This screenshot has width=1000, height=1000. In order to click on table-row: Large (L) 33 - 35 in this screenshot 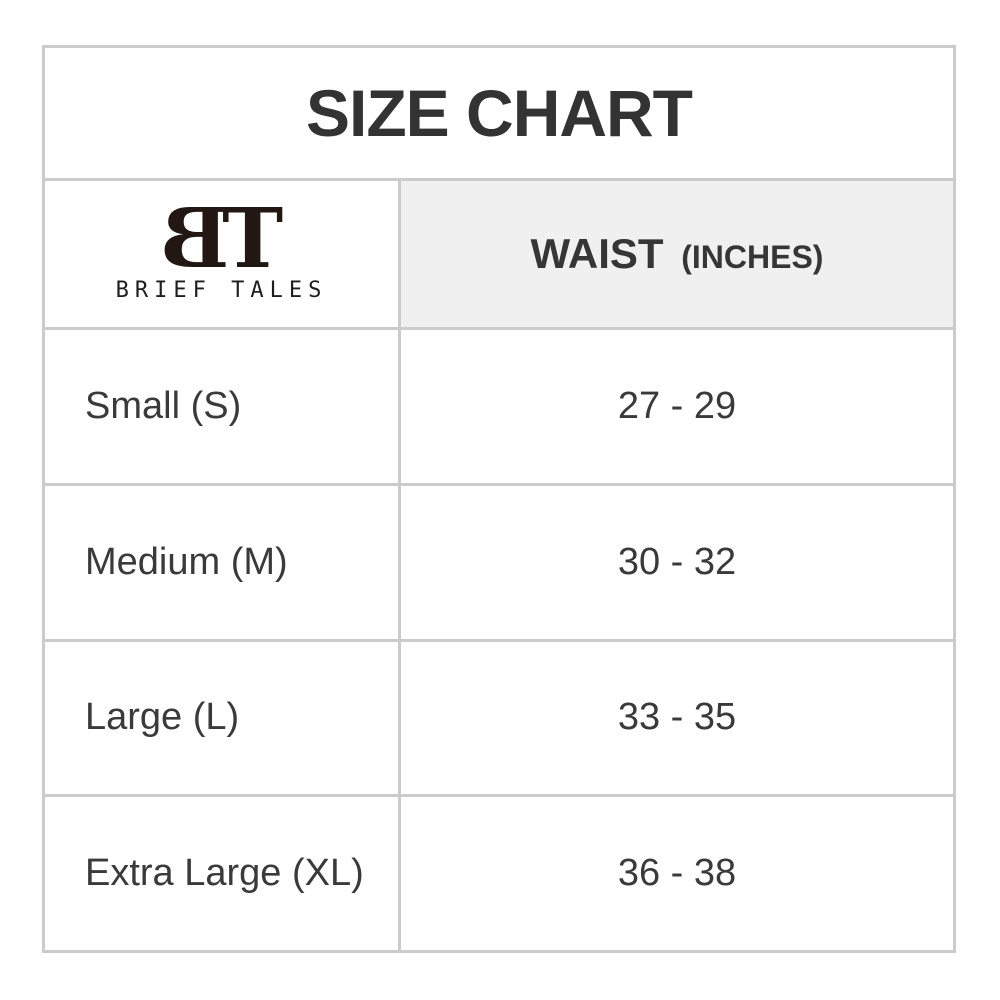, I will do `click(499, 716)`.